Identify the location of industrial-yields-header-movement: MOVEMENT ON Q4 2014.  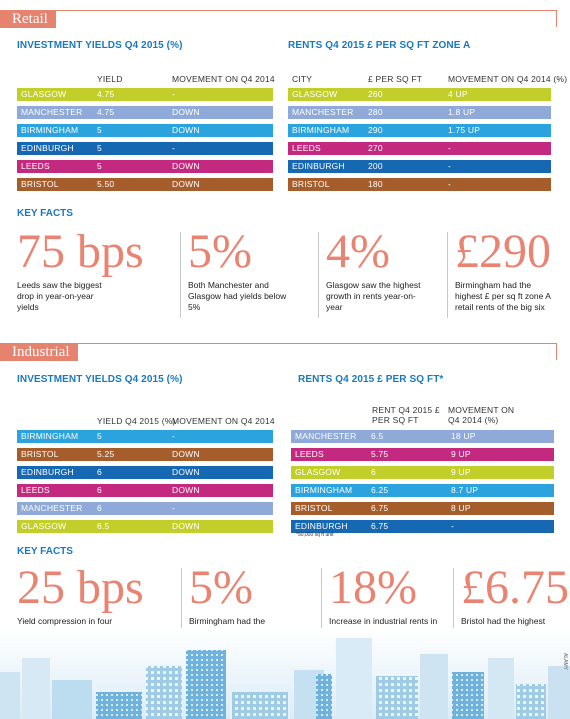
(223, 421).